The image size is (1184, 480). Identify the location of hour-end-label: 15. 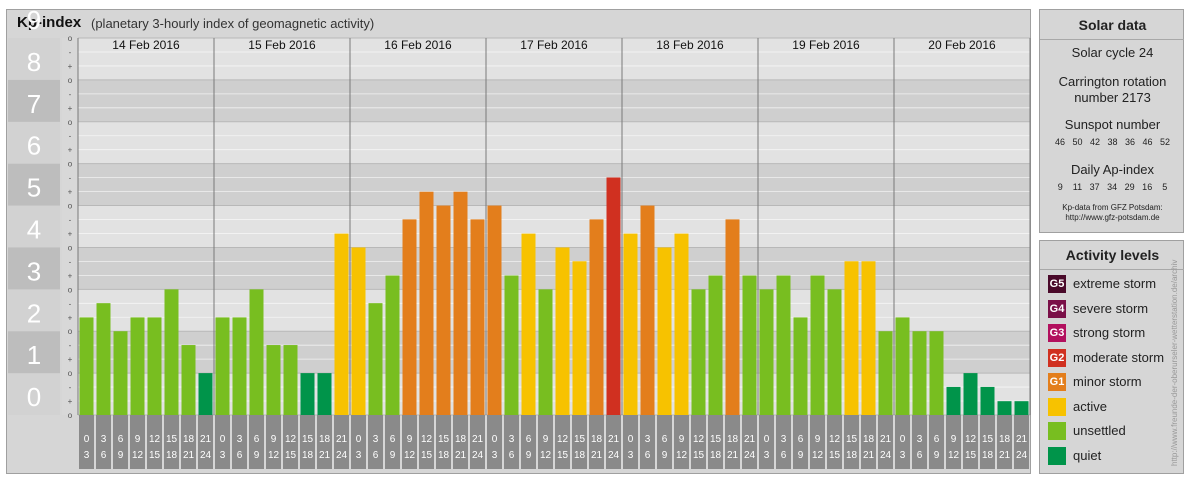
(835, 455).